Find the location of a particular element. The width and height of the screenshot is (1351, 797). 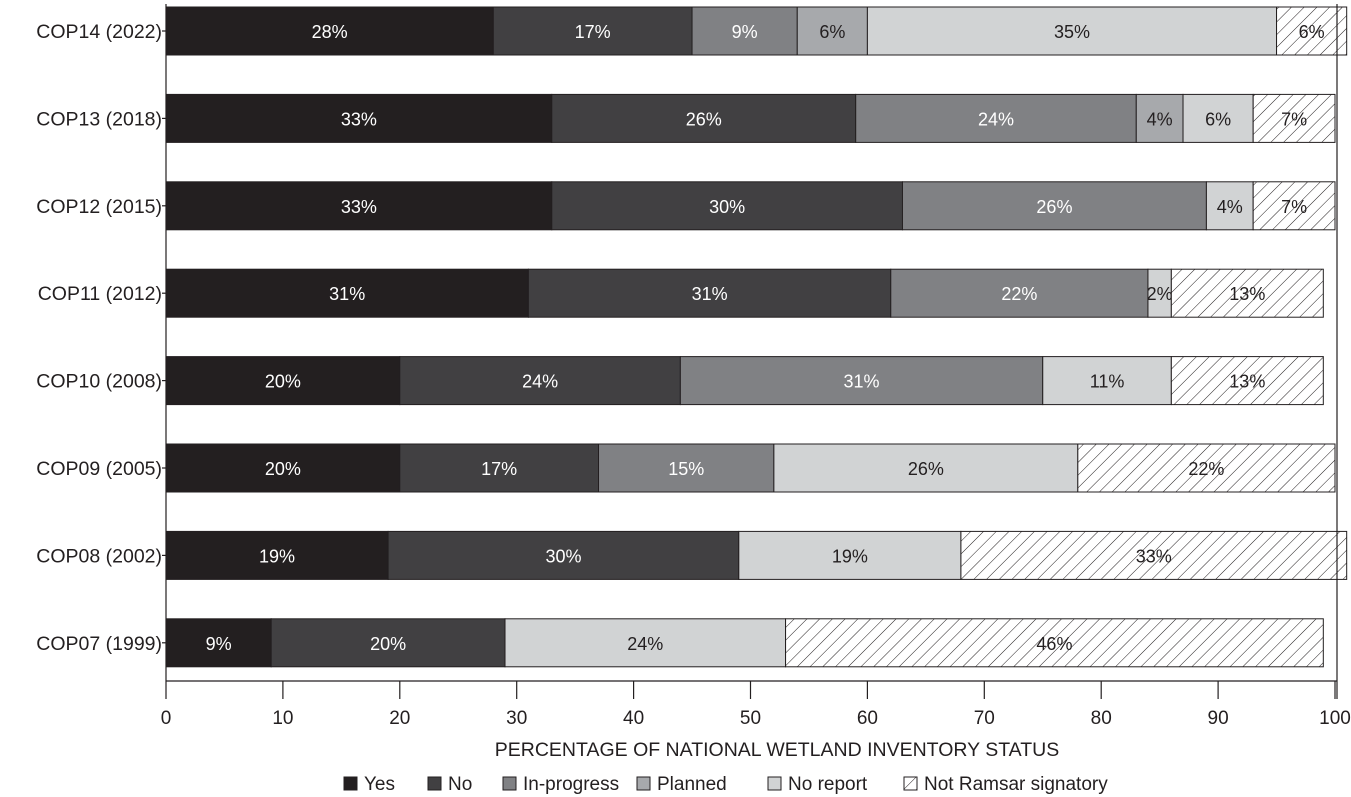

legend-label: No is located at coordinates (460, 784).